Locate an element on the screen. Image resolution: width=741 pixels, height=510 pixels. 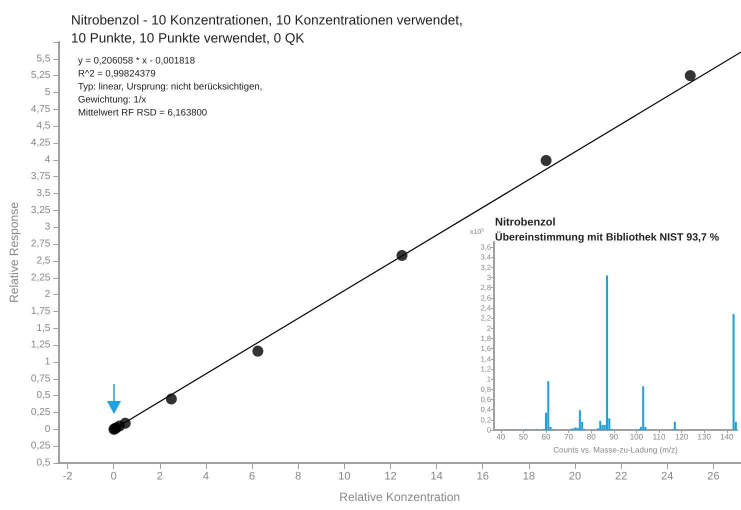
y-tick-label: 4,75 is located at coordinates (40, 109).